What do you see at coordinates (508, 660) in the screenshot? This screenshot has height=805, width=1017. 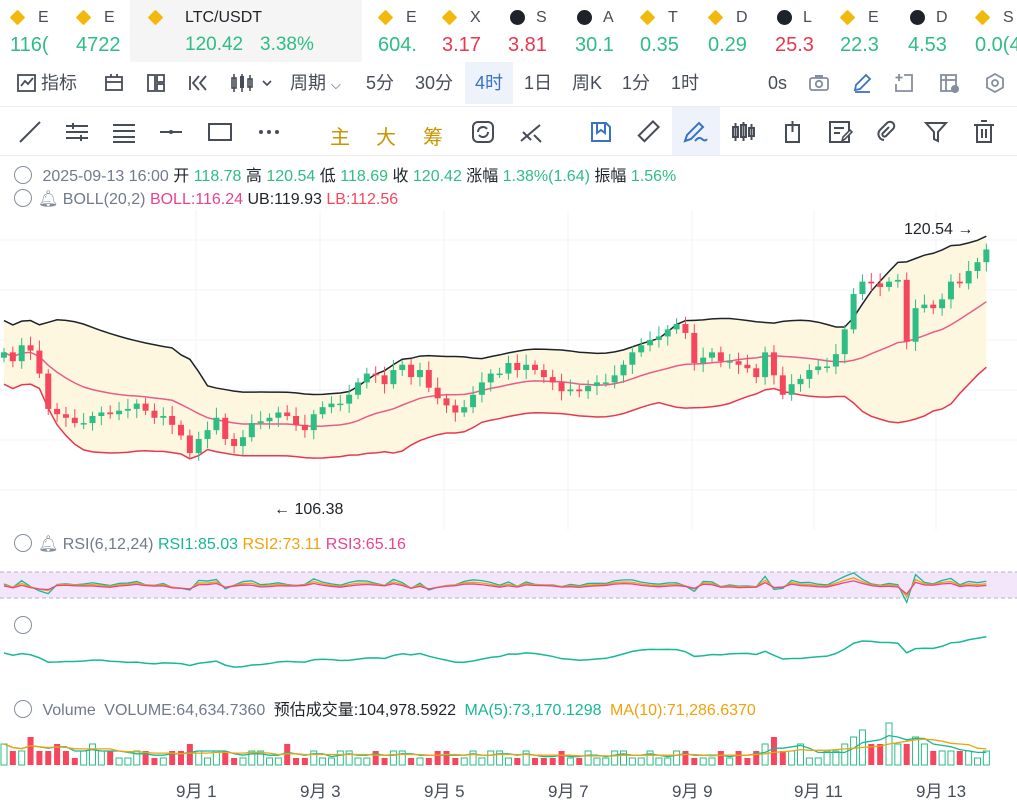 I see `oscillator-chart` at bounding box center [508, 660].